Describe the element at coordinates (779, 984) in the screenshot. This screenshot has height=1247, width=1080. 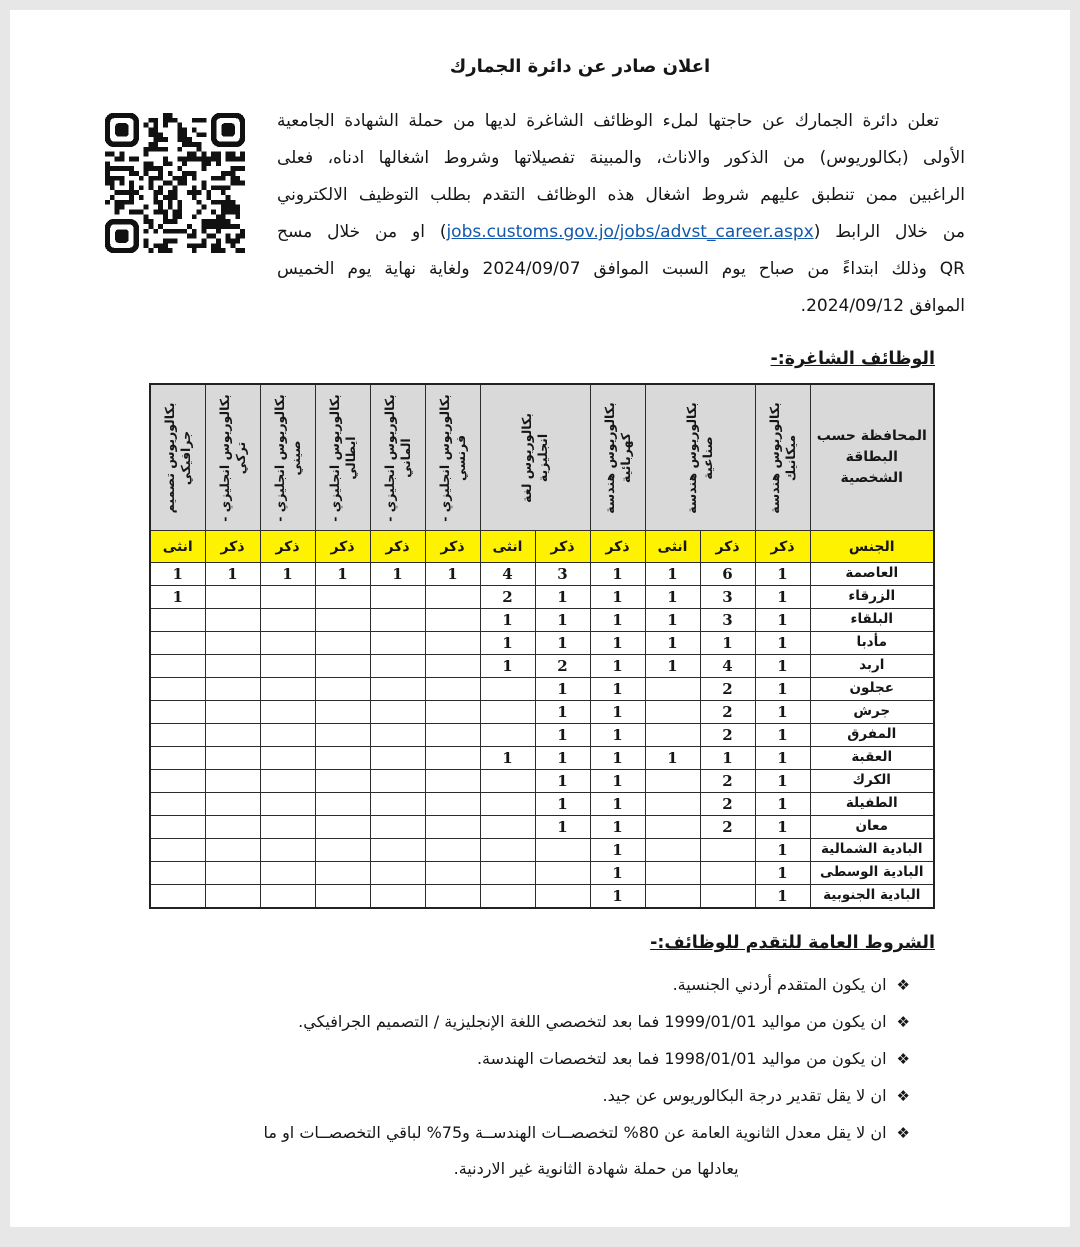
I see `condition-line: ان يكون المتقدم أردني الجنسية.` at that location.